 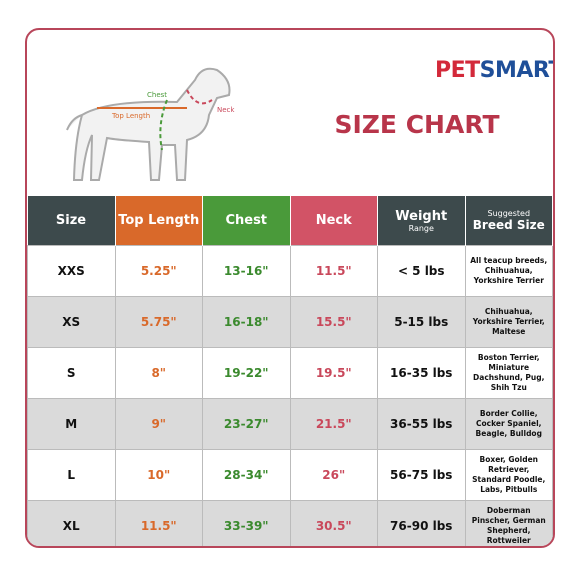 I want to click on cell: L, so click(x=71, y=475).